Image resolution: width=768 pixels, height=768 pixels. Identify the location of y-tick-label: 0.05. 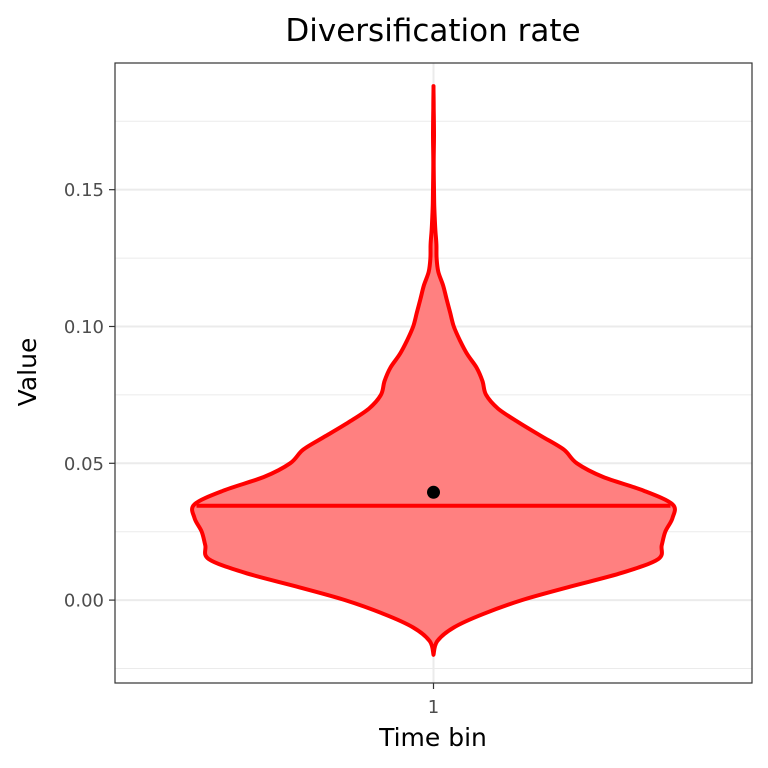
(84, 464).